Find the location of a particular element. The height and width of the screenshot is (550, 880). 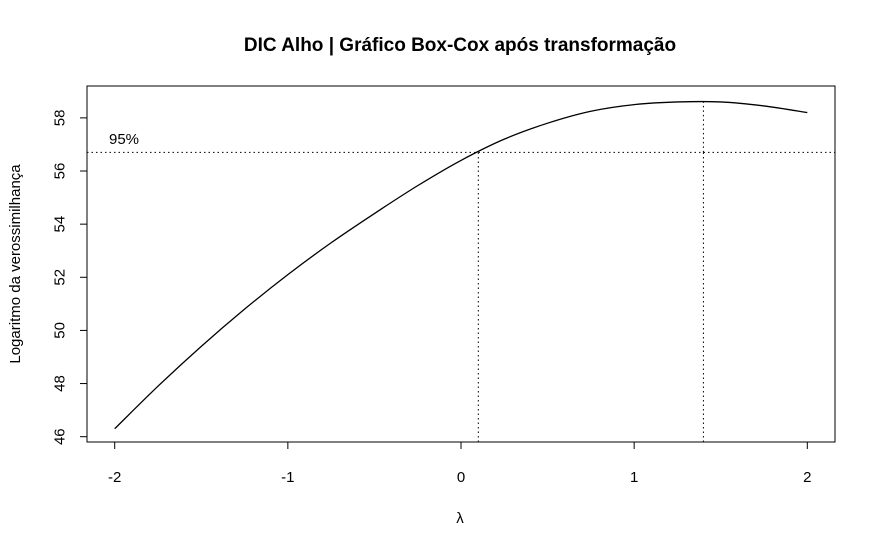

y-tick-label: 56 is located at coordinates (60, 171).